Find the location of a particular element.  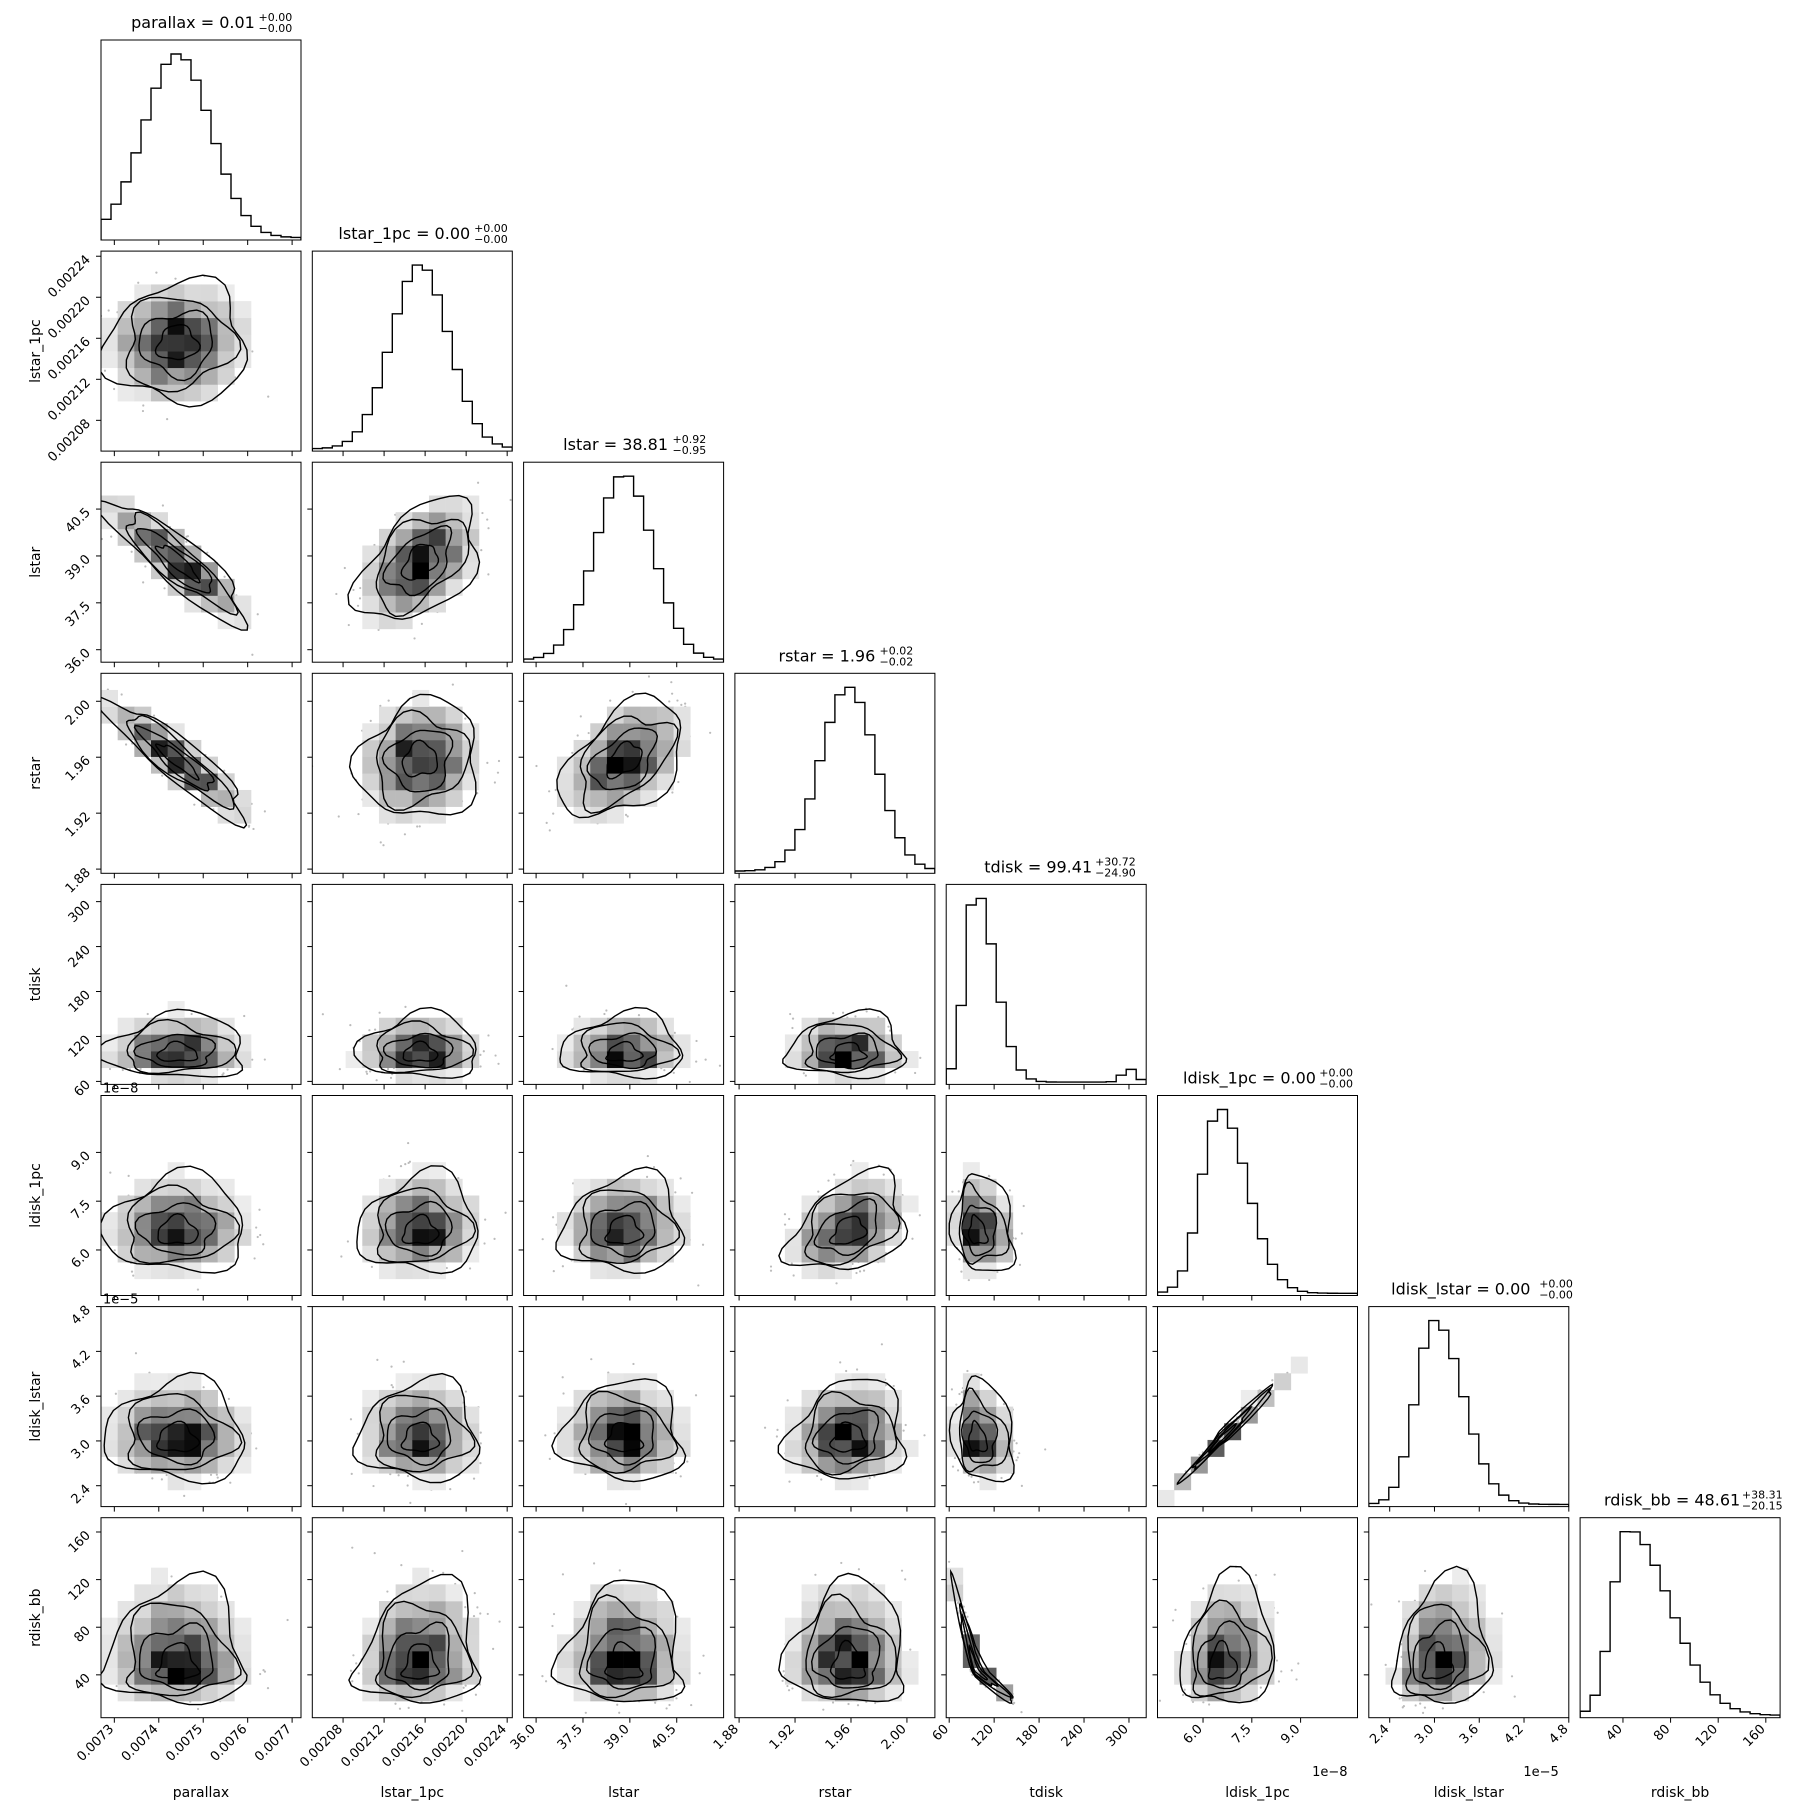

y-tick-label-lstar_1pc: 0.00216 is located at coordinates (69, 359).